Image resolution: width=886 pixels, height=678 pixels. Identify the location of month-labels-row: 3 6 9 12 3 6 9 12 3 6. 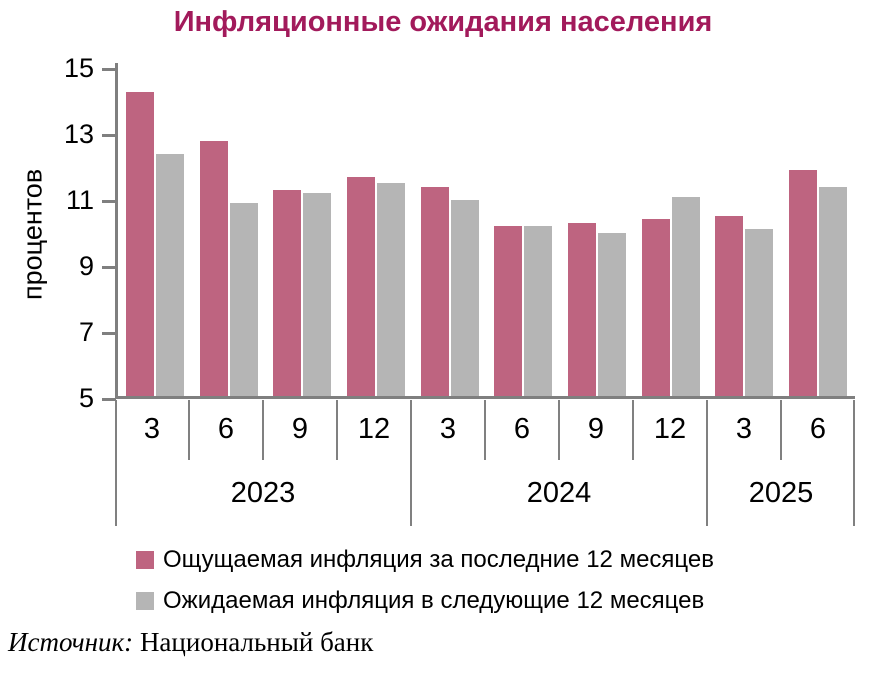
(485, 430).